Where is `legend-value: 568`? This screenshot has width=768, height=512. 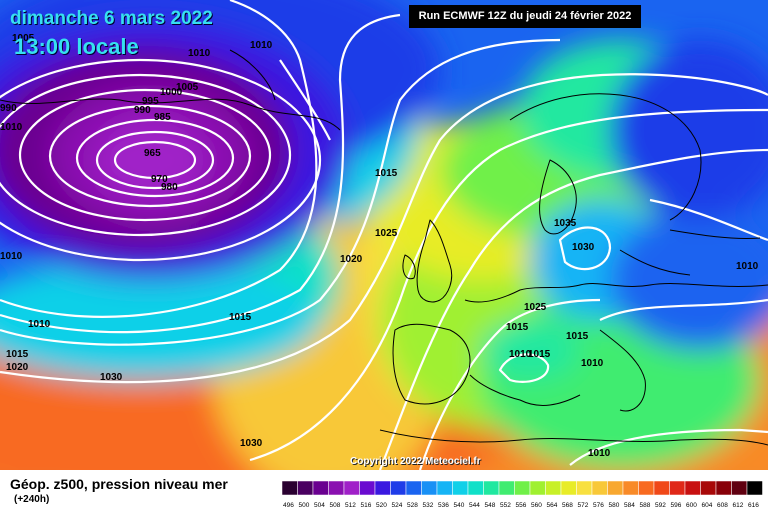
legend-value: 568 is located at coordinates (567, 505).